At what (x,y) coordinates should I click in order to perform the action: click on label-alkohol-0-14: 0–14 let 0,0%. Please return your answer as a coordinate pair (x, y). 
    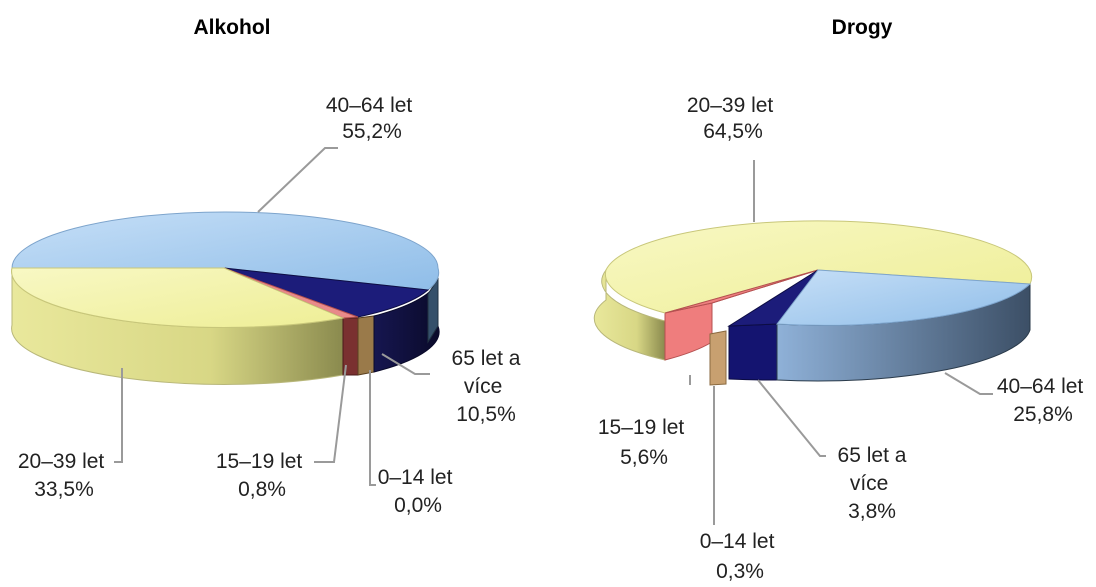
    Looking at the image, I should click on (418, 491).